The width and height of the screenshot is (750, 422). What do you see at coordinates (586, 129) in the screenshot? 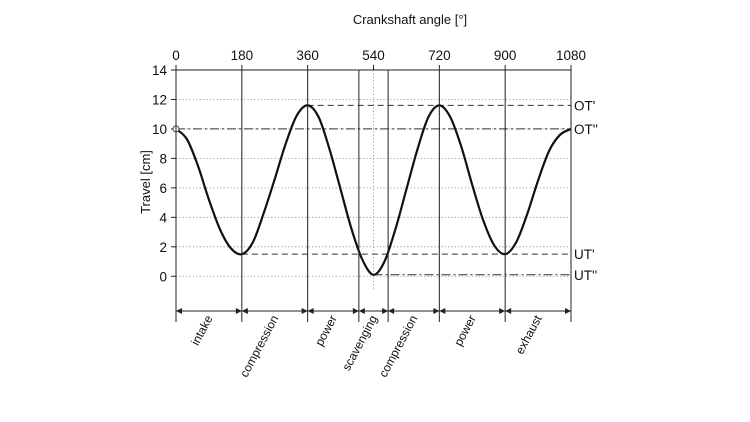
I see `reference-label: OT''` at bounding box center [586, 129].